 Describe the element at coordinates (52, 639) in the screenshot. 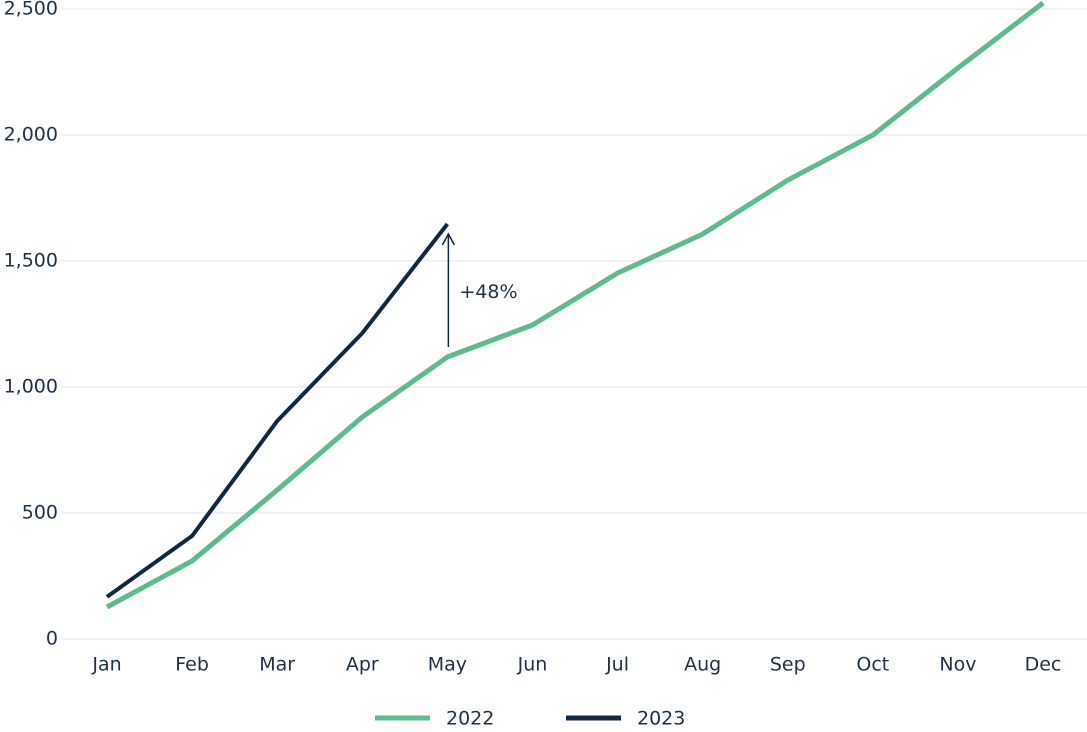

I see `y-tick-label: 0` at that location.